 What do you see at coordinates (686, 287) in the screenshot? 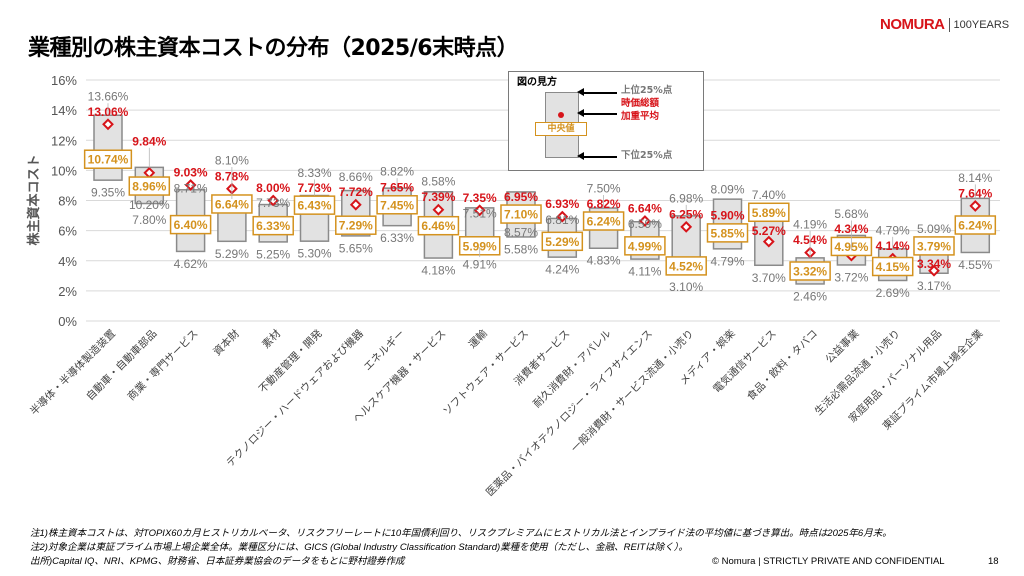
I see `lower-quartile-label: 3.10%` at bounding box center [686, 287].